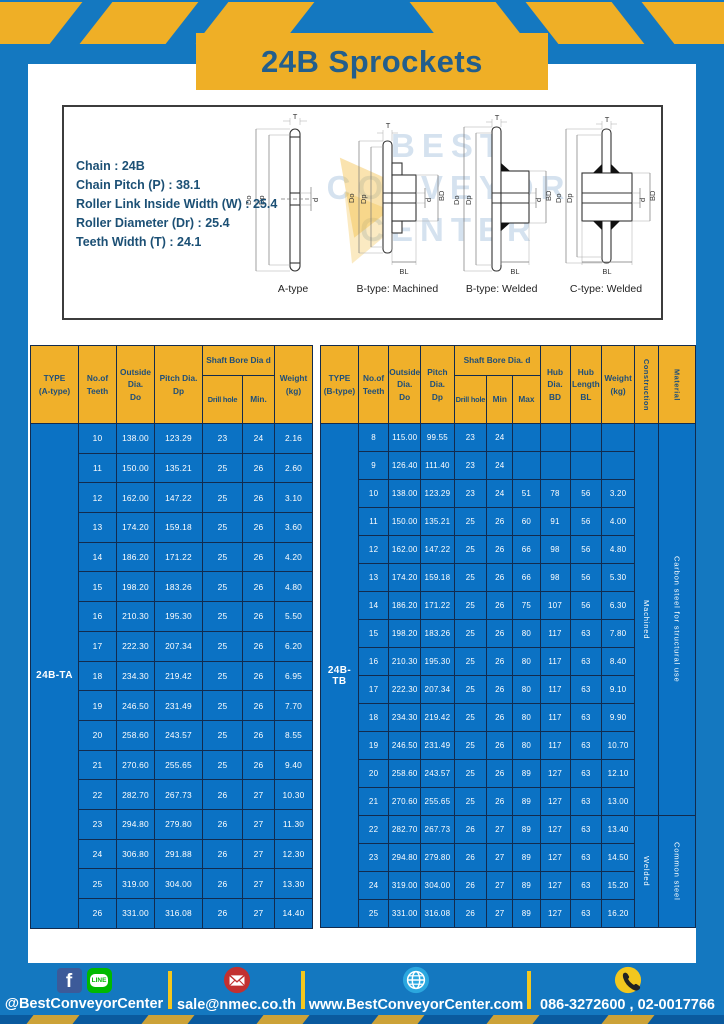 The image size is (724, 1024). What do you see at coordinates (555, 521) in the screenshot?
I see `table-cell: 91` at bounding box center [555, 521].